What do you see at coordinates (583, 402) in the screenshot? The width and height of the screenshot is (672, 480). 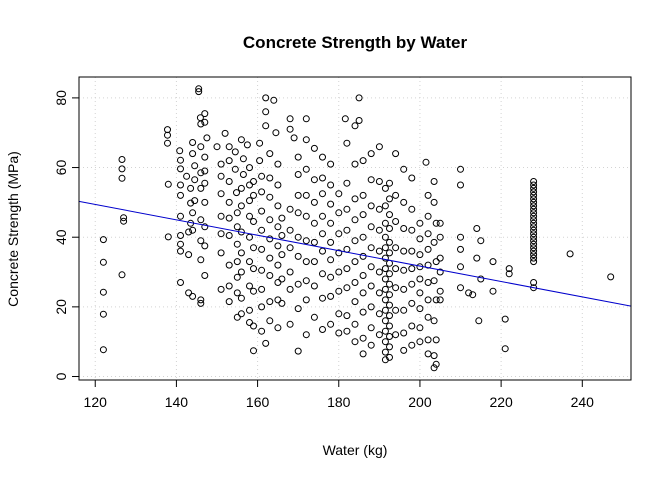 I see `x-tick-label: 240` at bounding box center [583, 402].